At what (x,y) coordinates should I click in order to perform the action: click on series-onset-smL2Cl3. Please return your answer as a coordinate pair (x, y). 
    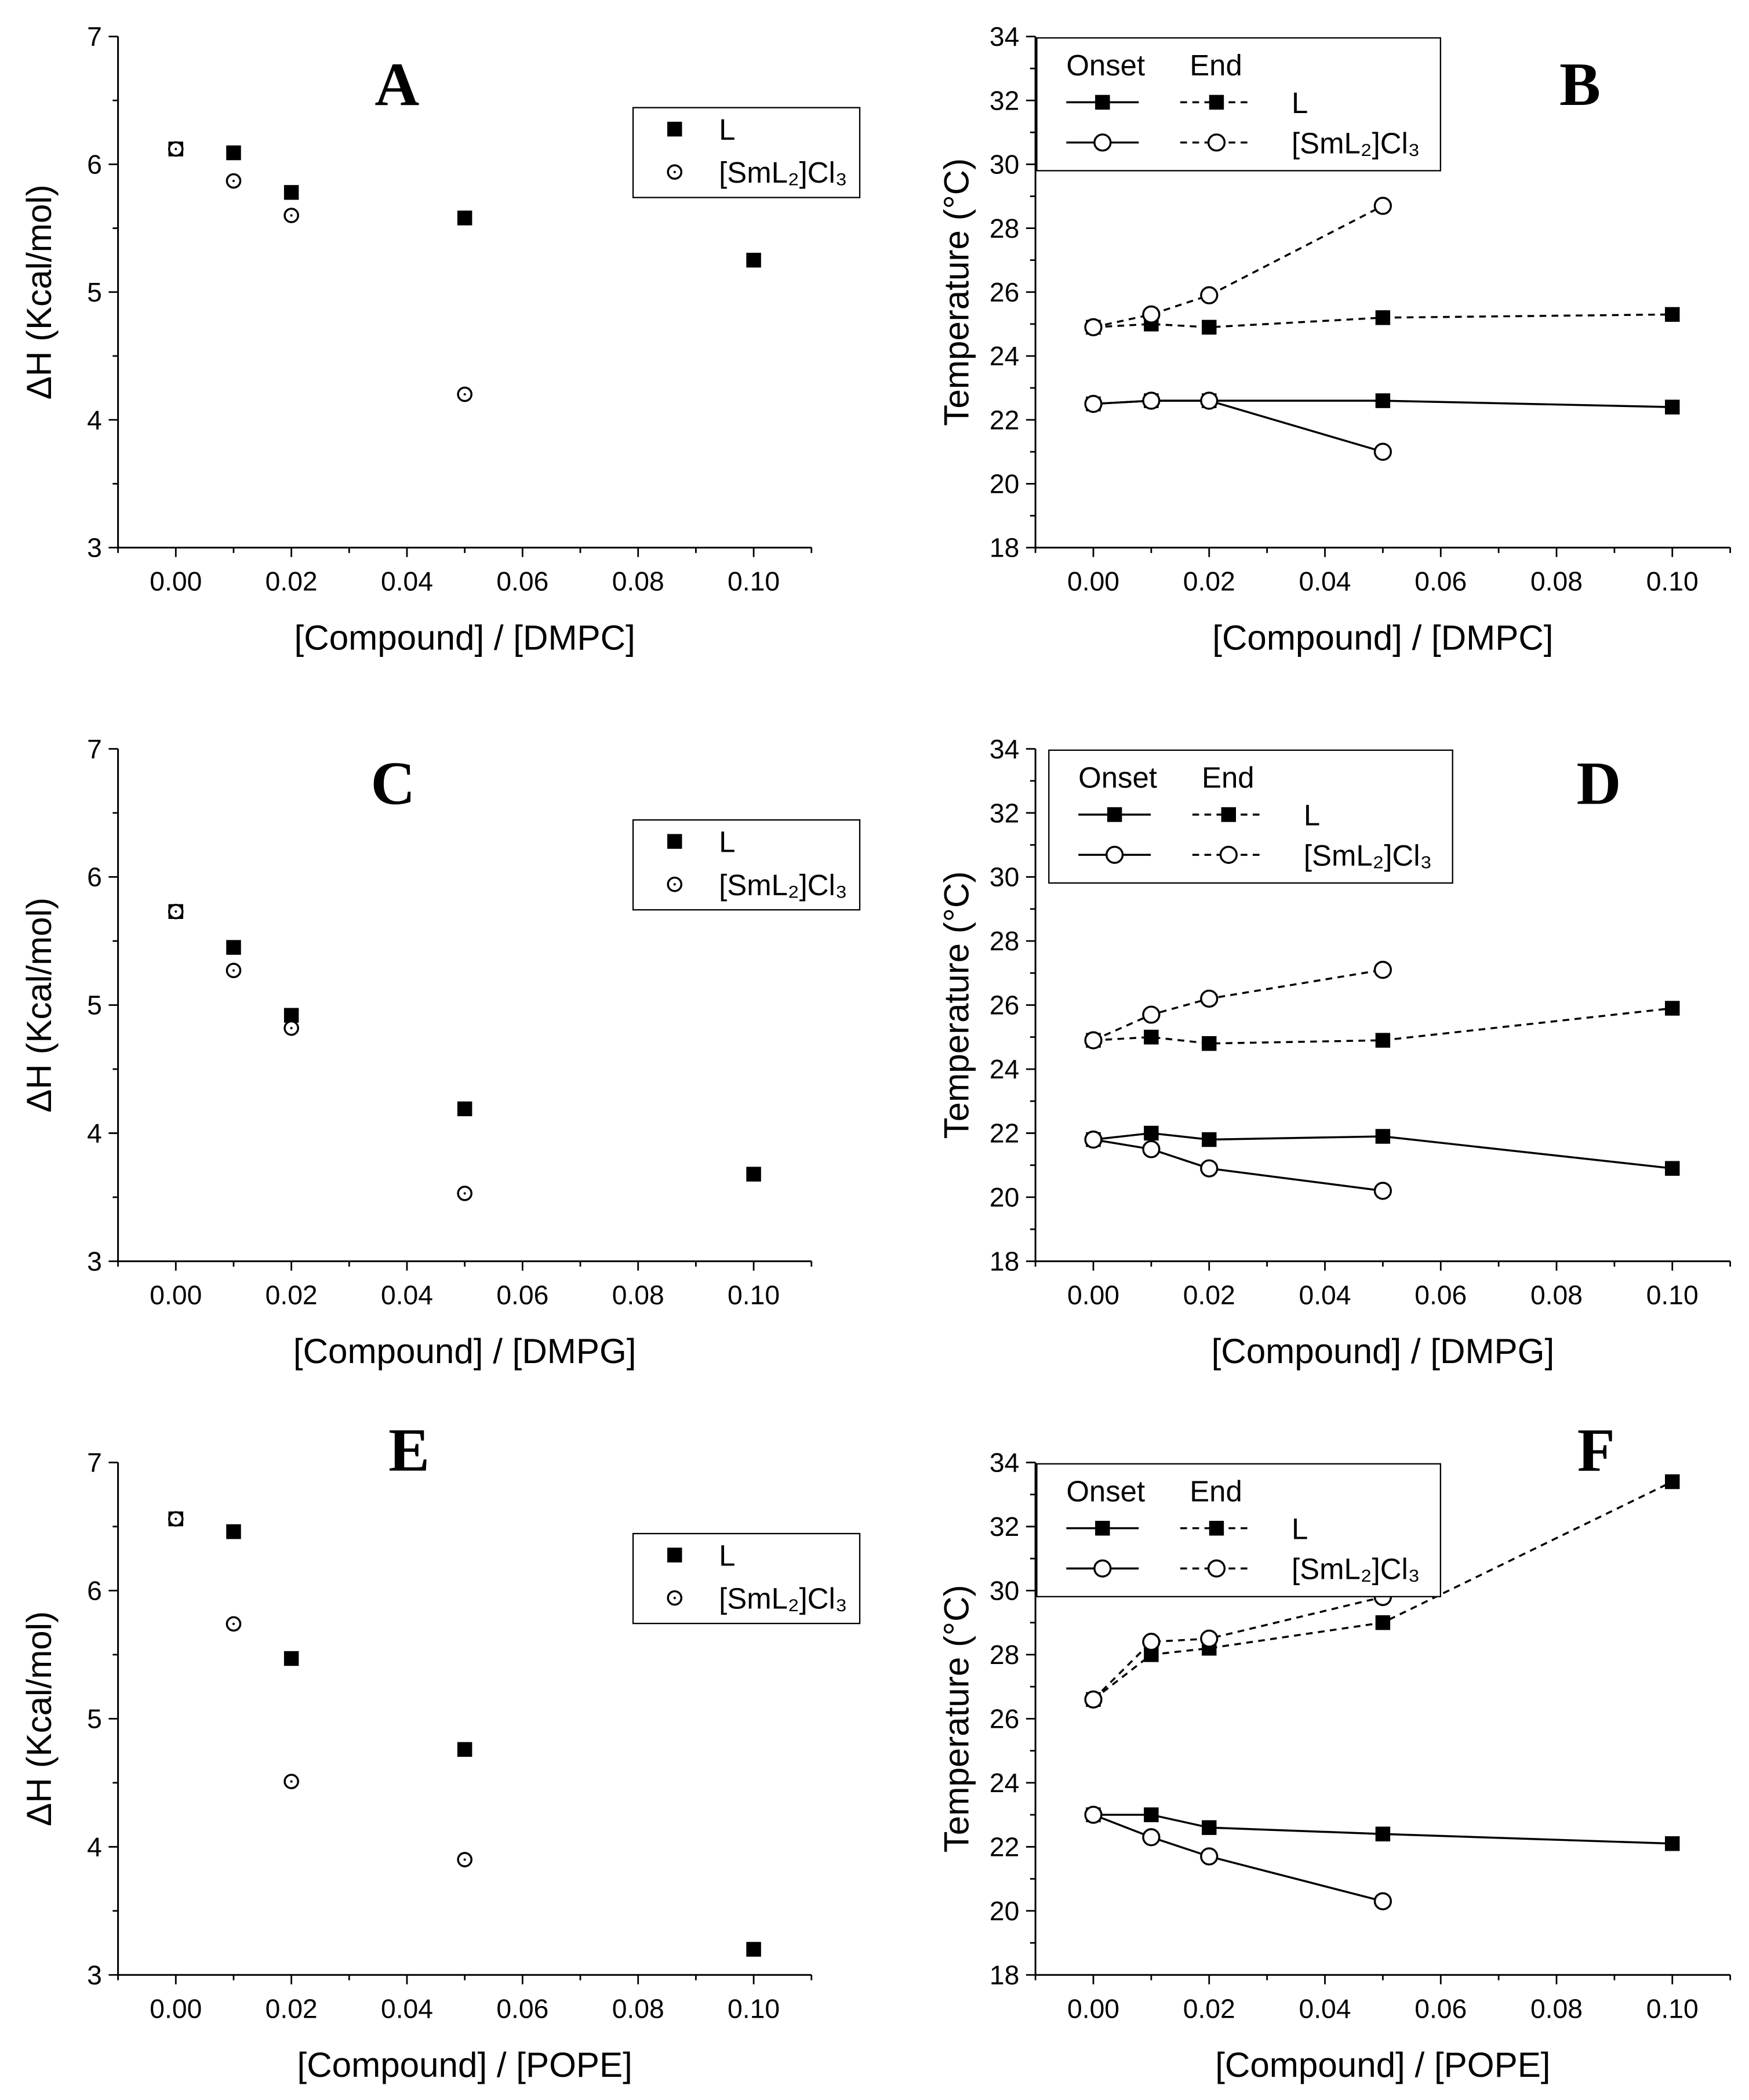
    Looking at the image, I should click on (1238, 1165).